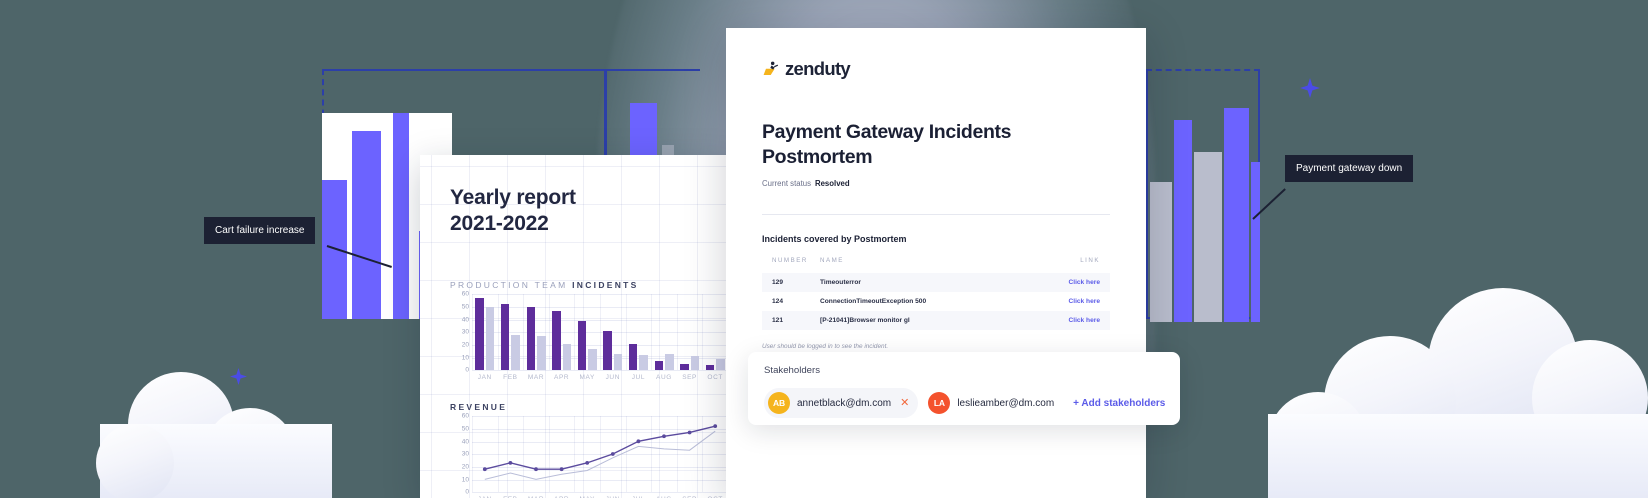  Describe the element at coordinates (460, 332) in the screenshot. I see `bar-chart-y-axis: 0 10 20 30 40 50 60` at that location.